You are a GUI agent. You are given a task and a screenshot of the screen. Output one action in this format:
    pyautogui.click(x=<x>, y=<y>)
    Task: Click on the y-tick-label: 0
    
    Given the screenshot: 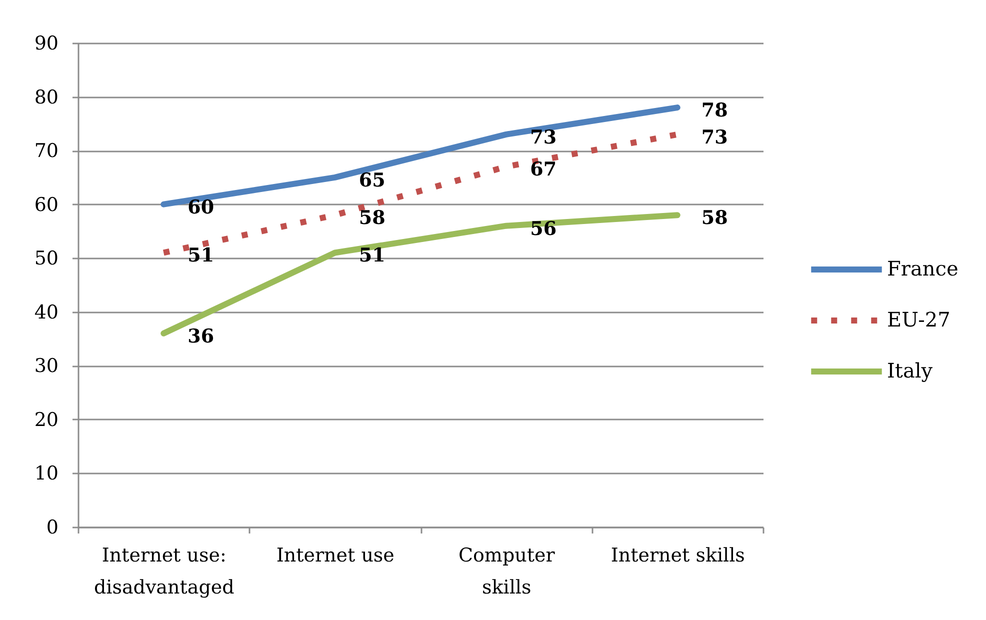 What is the action you would take?
    pyautogui.click(x=52, y=527)
    